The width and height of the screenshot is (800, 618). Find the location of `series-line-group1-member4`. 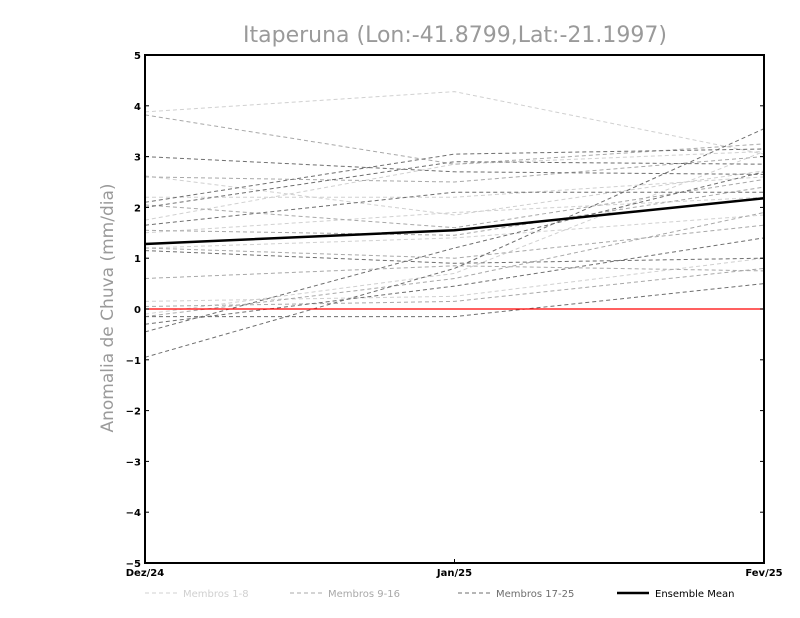

series-line-group1-member4 is located at coordinates (454, 215).